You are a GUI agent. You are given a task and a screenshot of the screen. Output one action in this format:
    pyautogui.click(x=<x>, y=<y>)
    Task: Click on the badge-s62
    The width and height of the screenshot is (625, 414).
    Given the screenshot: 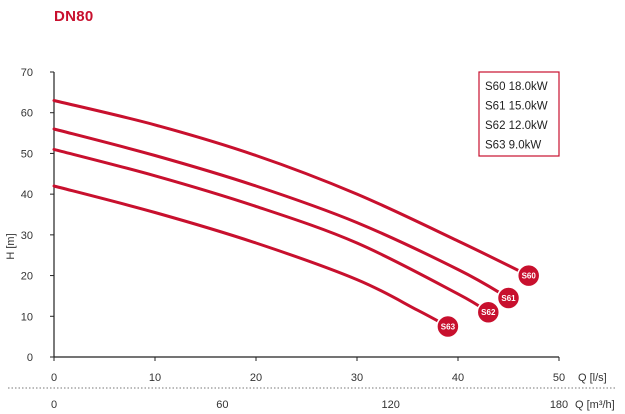 What is the action you would take?
    pyautogui.click(x=488, y=312)
    